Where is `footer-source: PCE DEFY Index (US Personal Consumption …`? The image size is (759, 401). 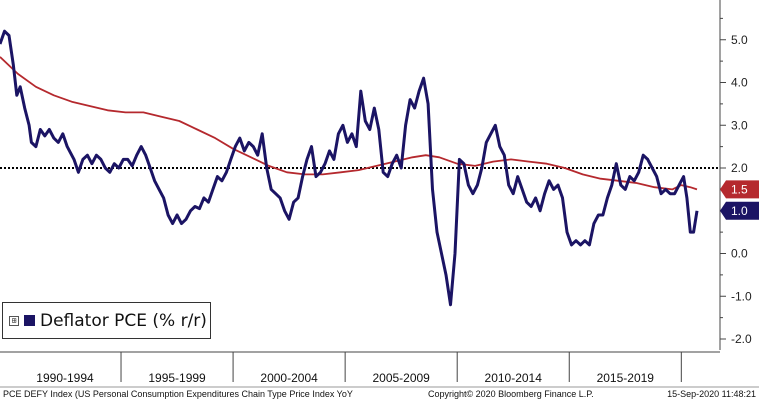 footer-source: PCE DEFY Index (US Personal Consumption … is located at coordinates (178, 394).